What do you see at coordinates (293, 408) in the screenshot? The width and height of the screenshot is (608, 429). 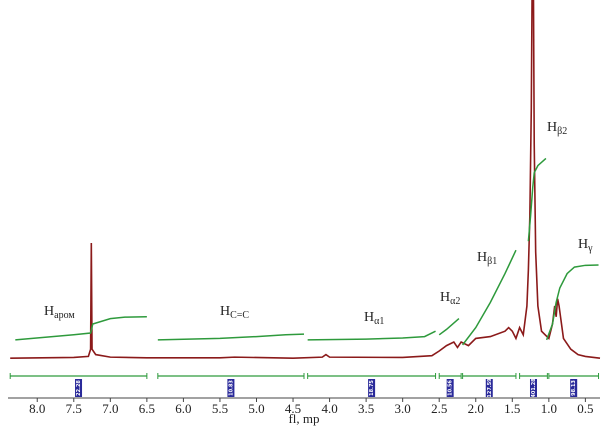 I see `x-tick-label: 4.5` at bounding box center [293, 408].